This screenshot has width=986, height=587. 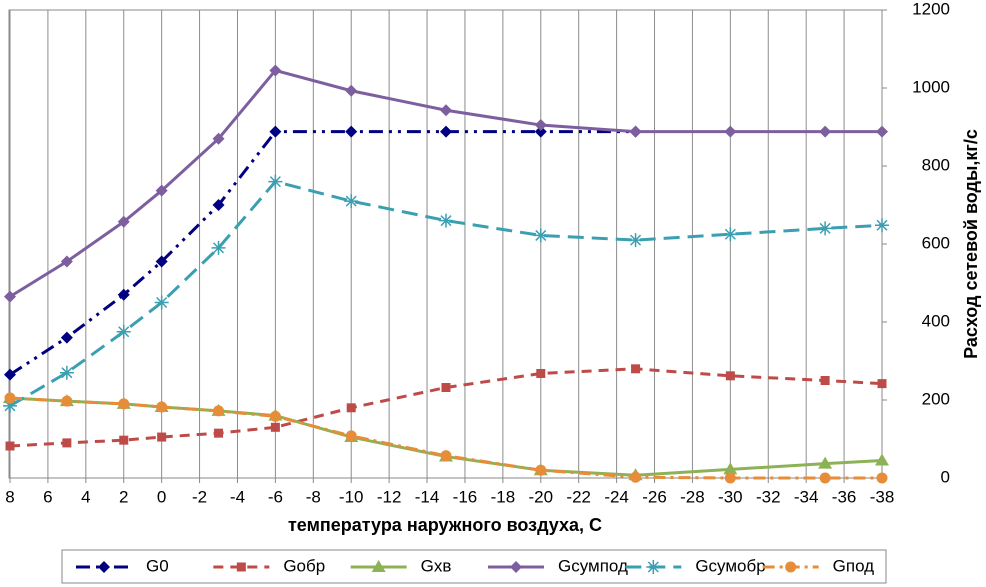 I want to click on x-tick-label: -36, so click(x=844, y=496).